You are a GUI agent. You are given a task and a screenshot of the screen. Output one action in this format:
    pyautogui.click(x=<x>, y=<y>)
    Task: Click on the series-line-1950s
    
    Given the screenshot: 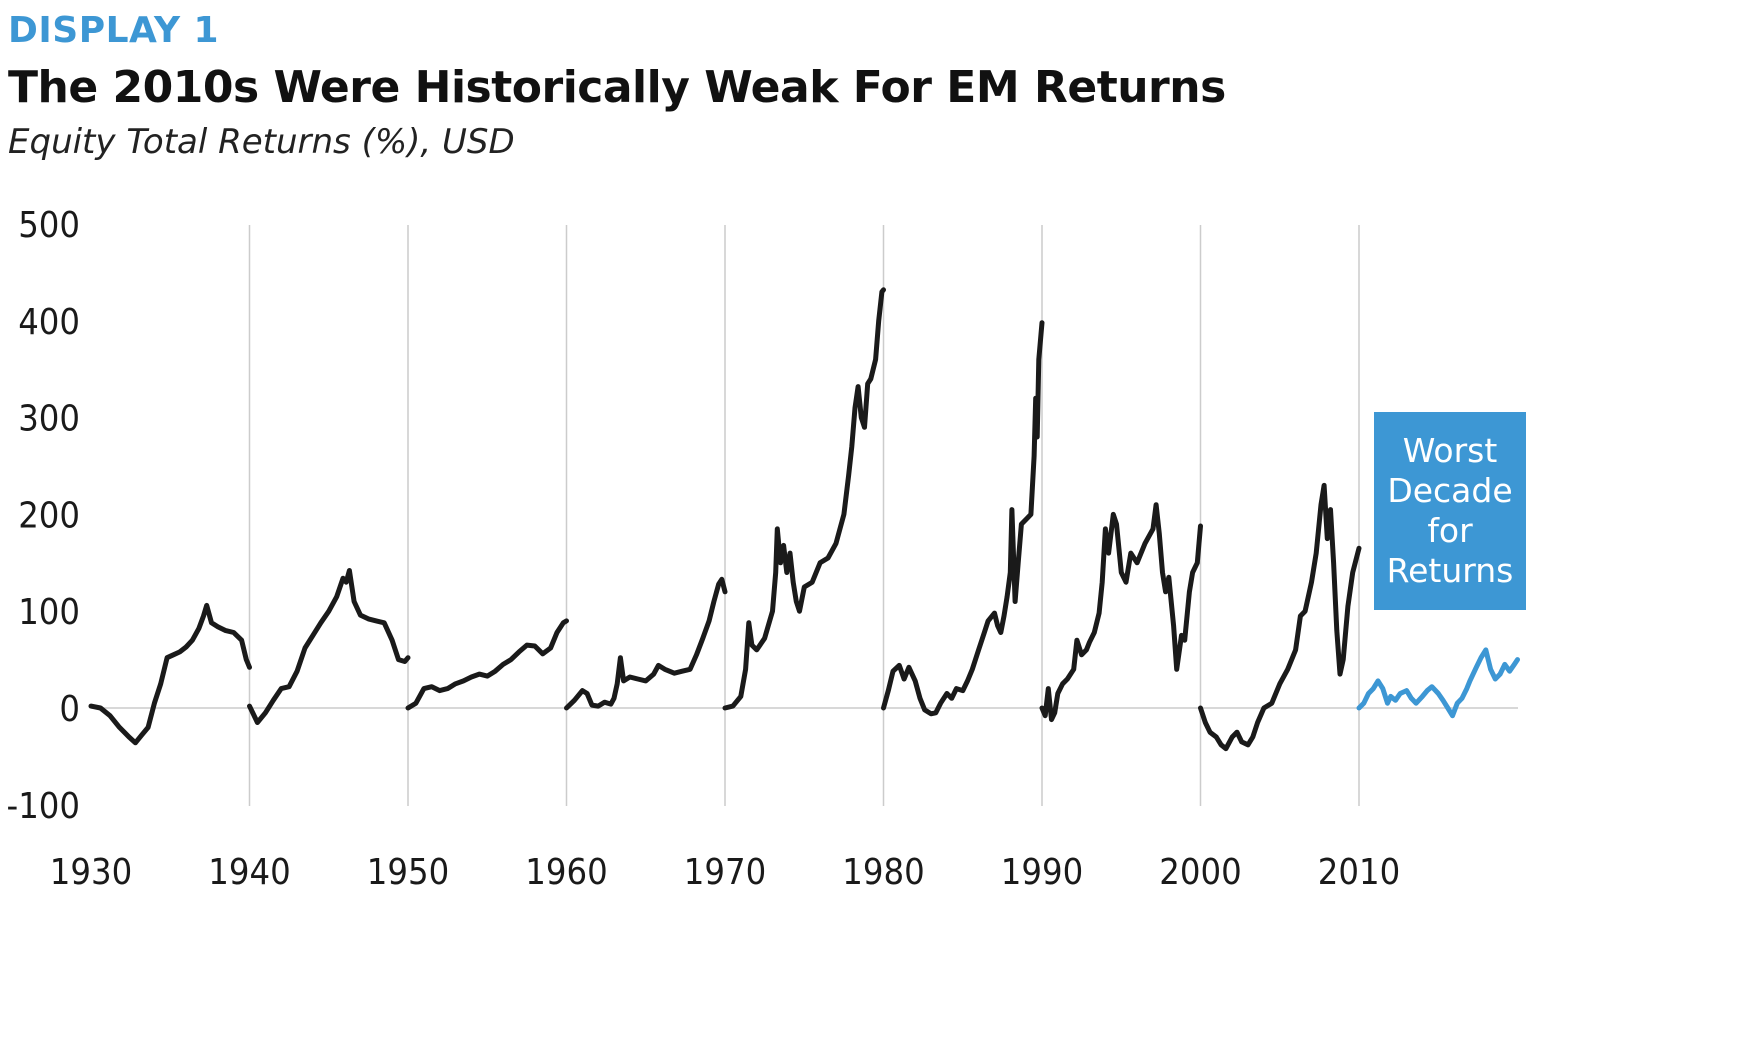 What is the action you would take?
    pyautogui.click(x=487, y=664)
    